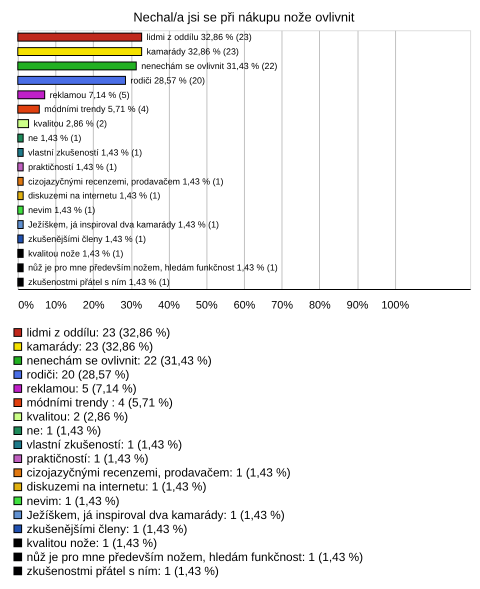 The image size is (480, 589). What do you see at coordinates (107, 529) in the screenshot?
I see `legend-label: zkušenějšími členy: 1 (1,43 %)` at bounding box center [107, 529].